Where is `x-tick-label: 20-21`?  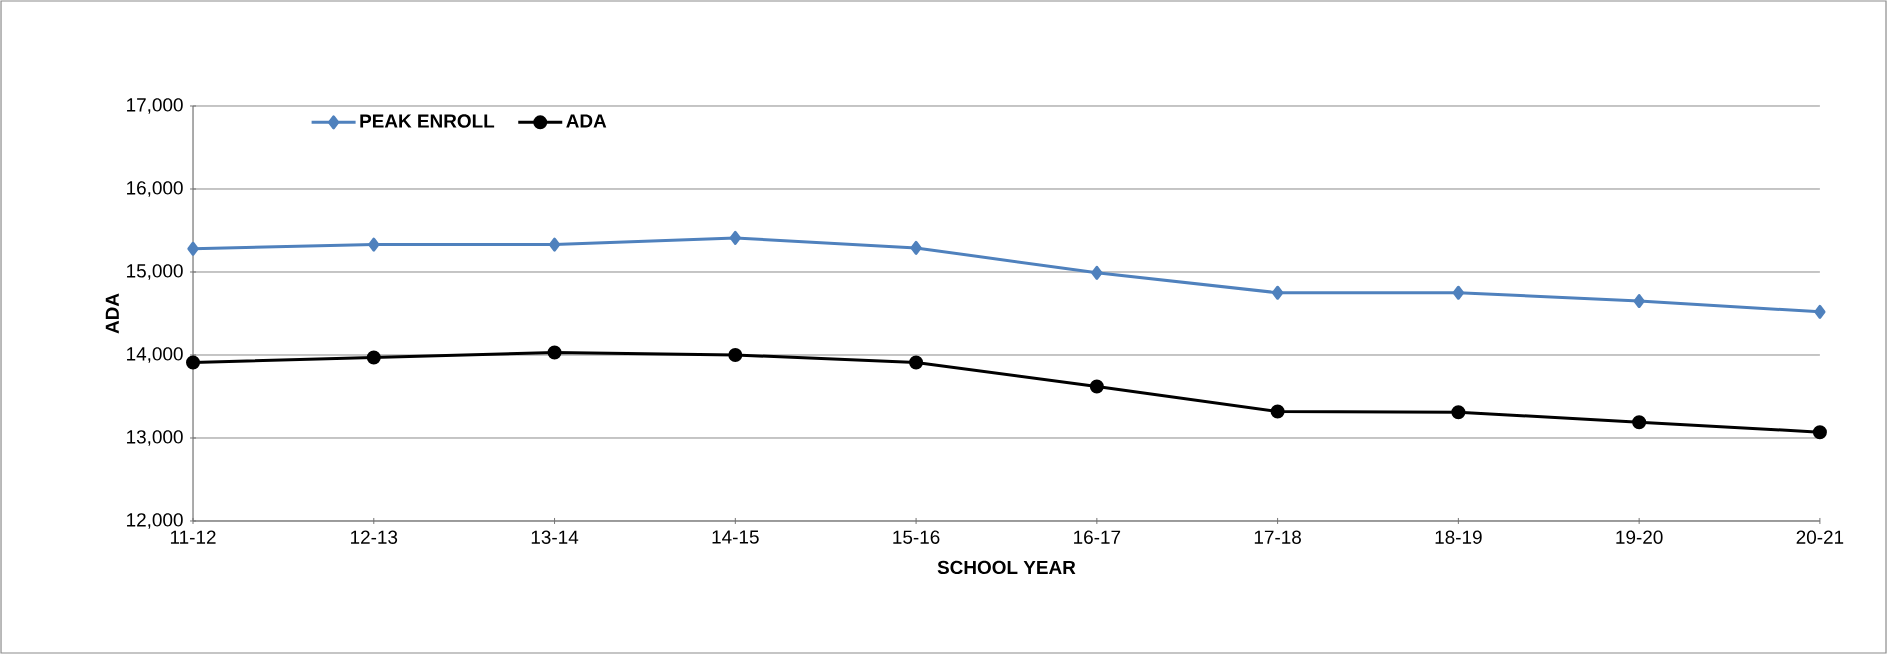
x-tick-label: 20-21 is located at coordinates (1820, 537).